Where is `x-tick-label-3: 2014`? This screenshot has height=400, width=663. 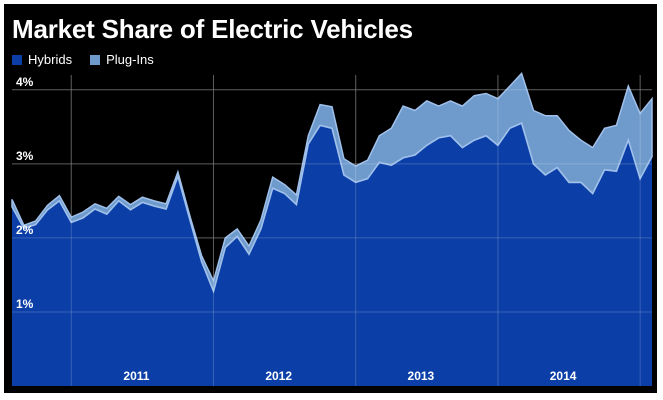 x-tick-label-3: 2014 is located at coordinates (563, 376).